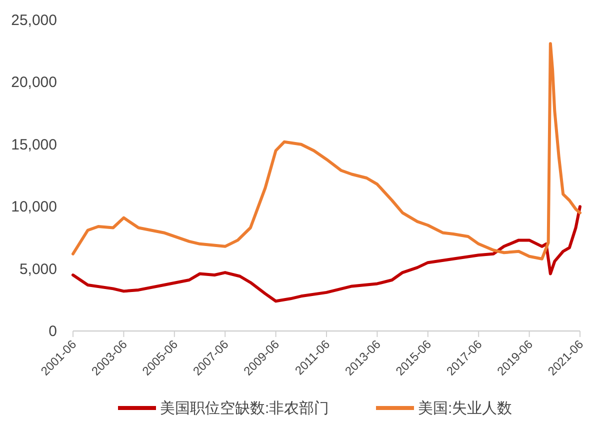 This screenshot has height=425, width=592. I want to click on y-tick-label: 15,000, so click(34, 145).